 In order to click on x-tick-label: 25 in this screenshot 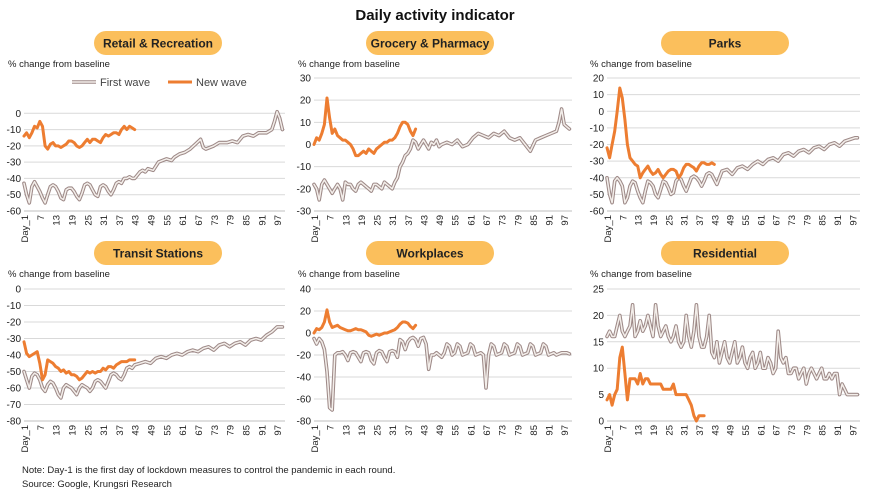, I will do `click(88, 430)`.